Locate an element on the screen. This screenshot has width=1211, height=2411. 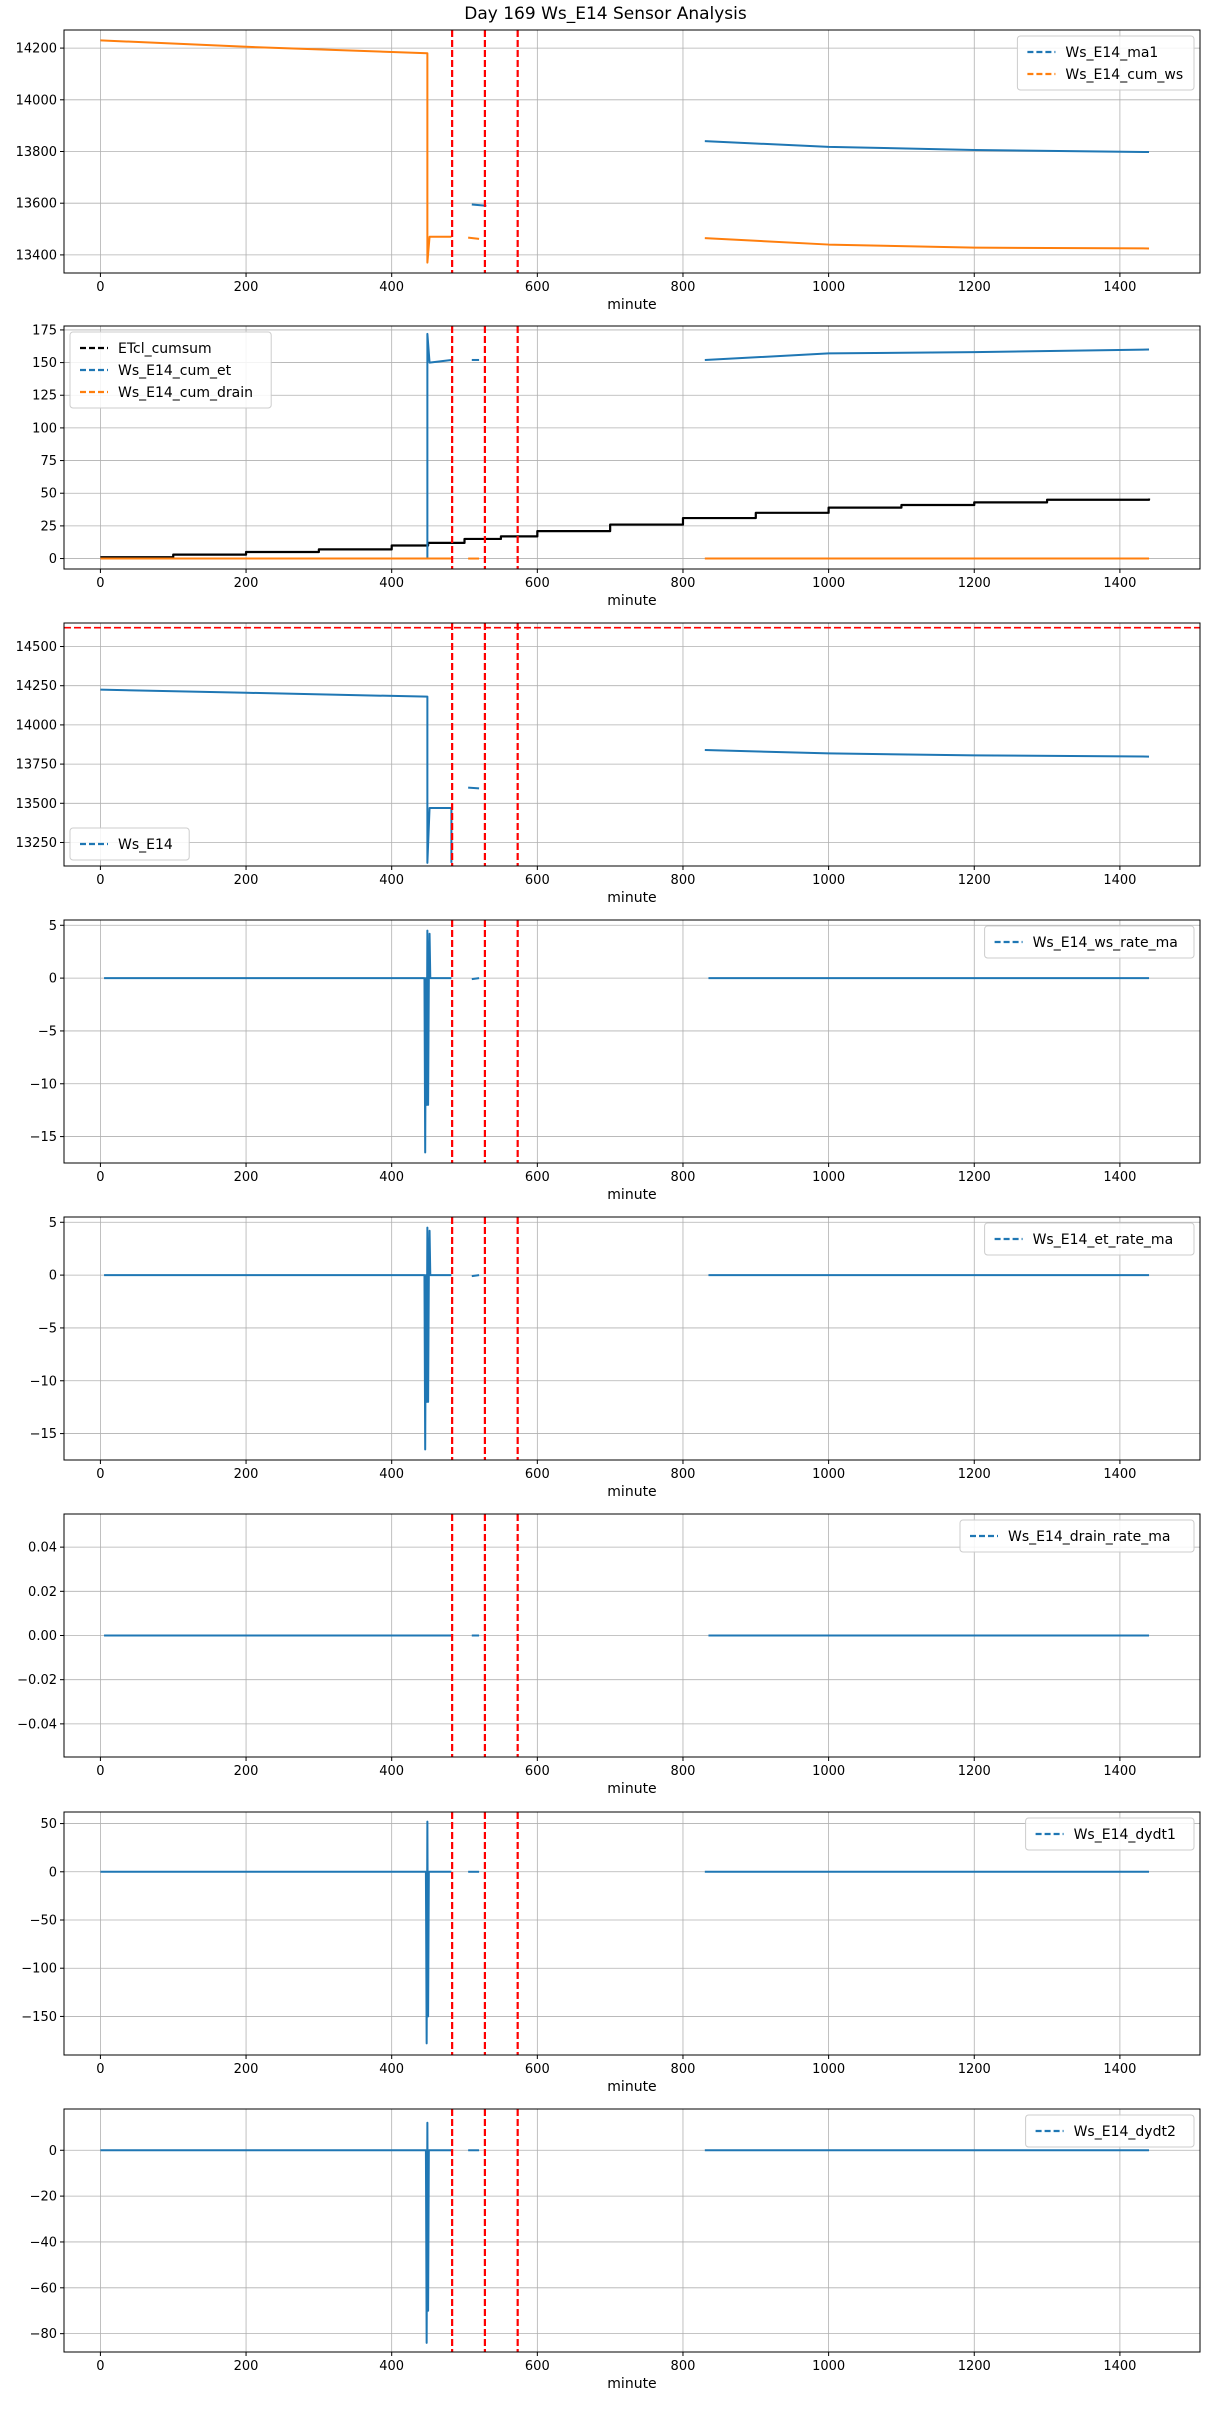
legend: Ws_E14_dydt1 is located at coordinates (1110, 1834).